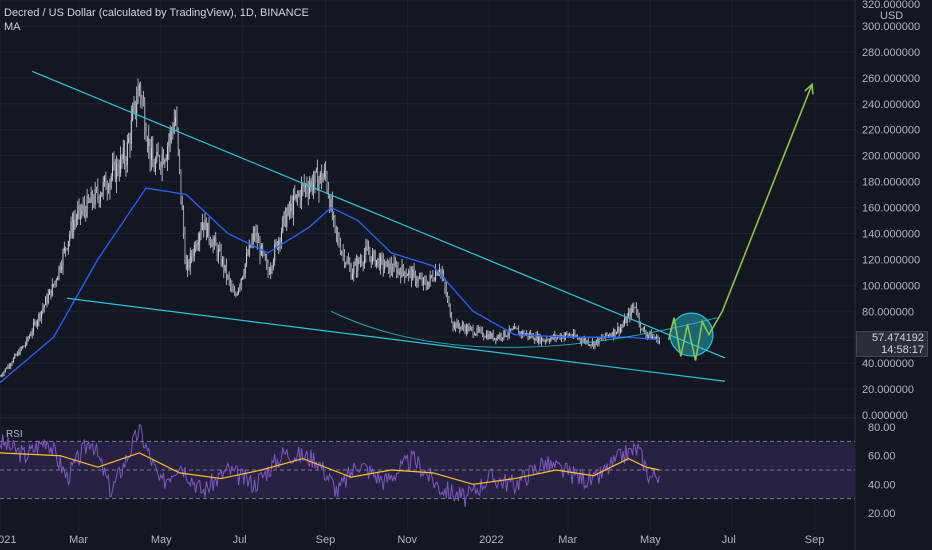 This screenshot has width=932, height=550. I want to click on price-tick-label: 20.000000, so click(888, 390).